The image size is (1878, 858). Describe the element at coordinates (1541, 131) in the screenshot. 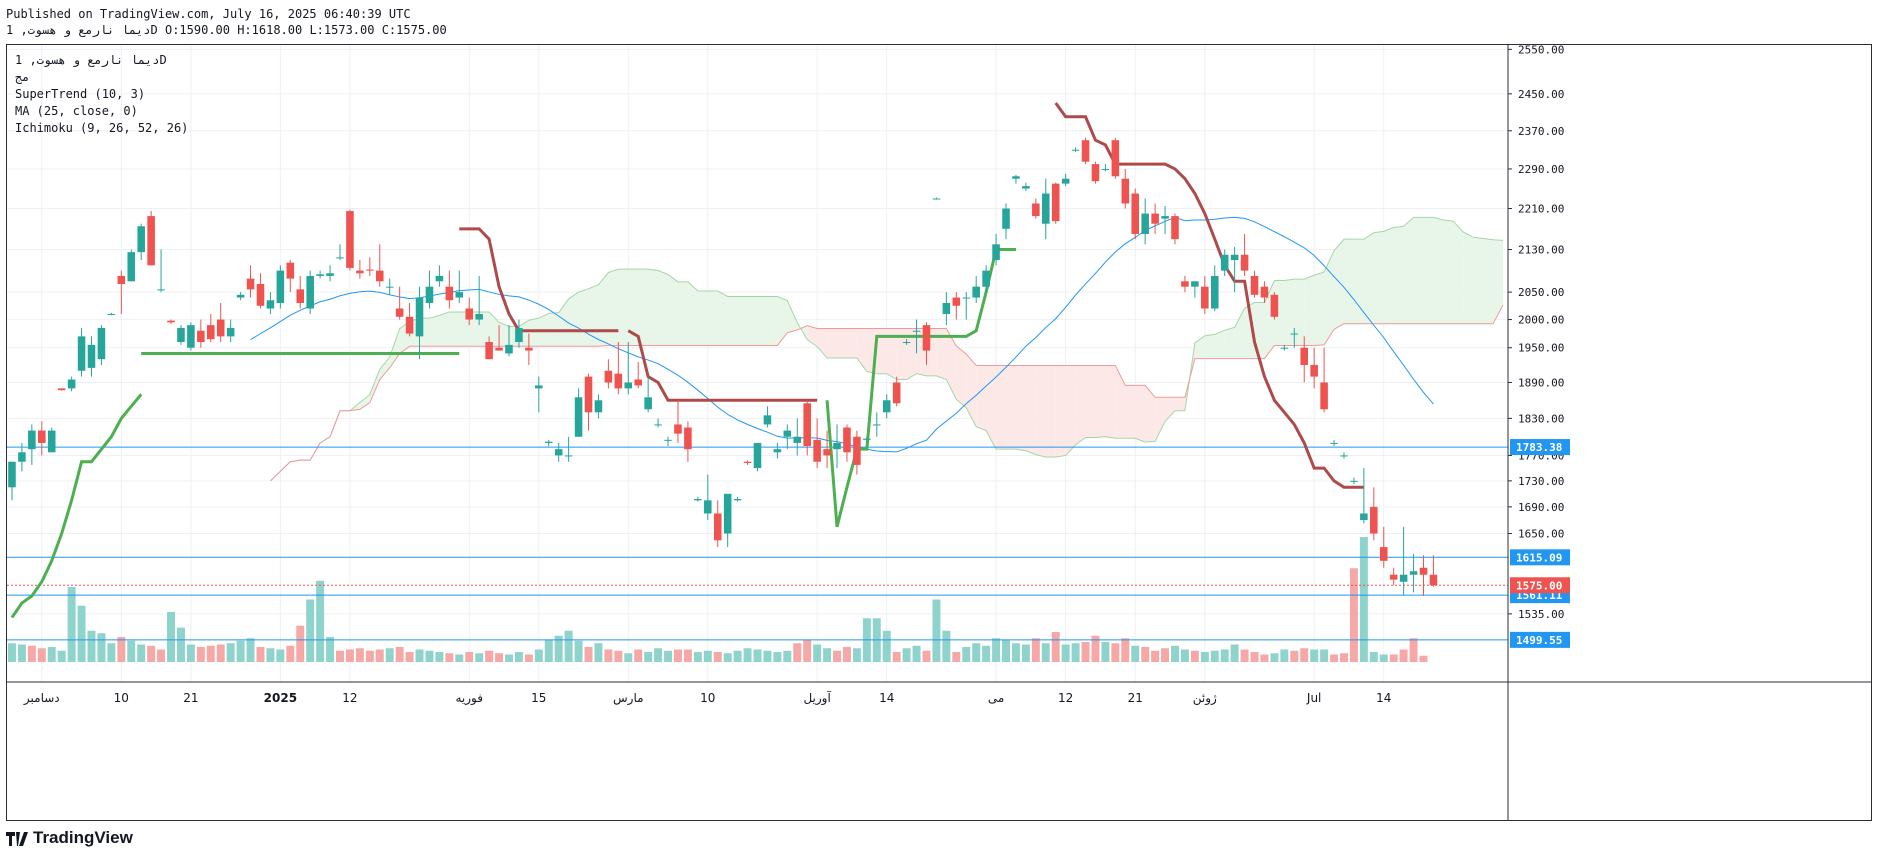

I see `price-tick-label: 2370.00` at that location.